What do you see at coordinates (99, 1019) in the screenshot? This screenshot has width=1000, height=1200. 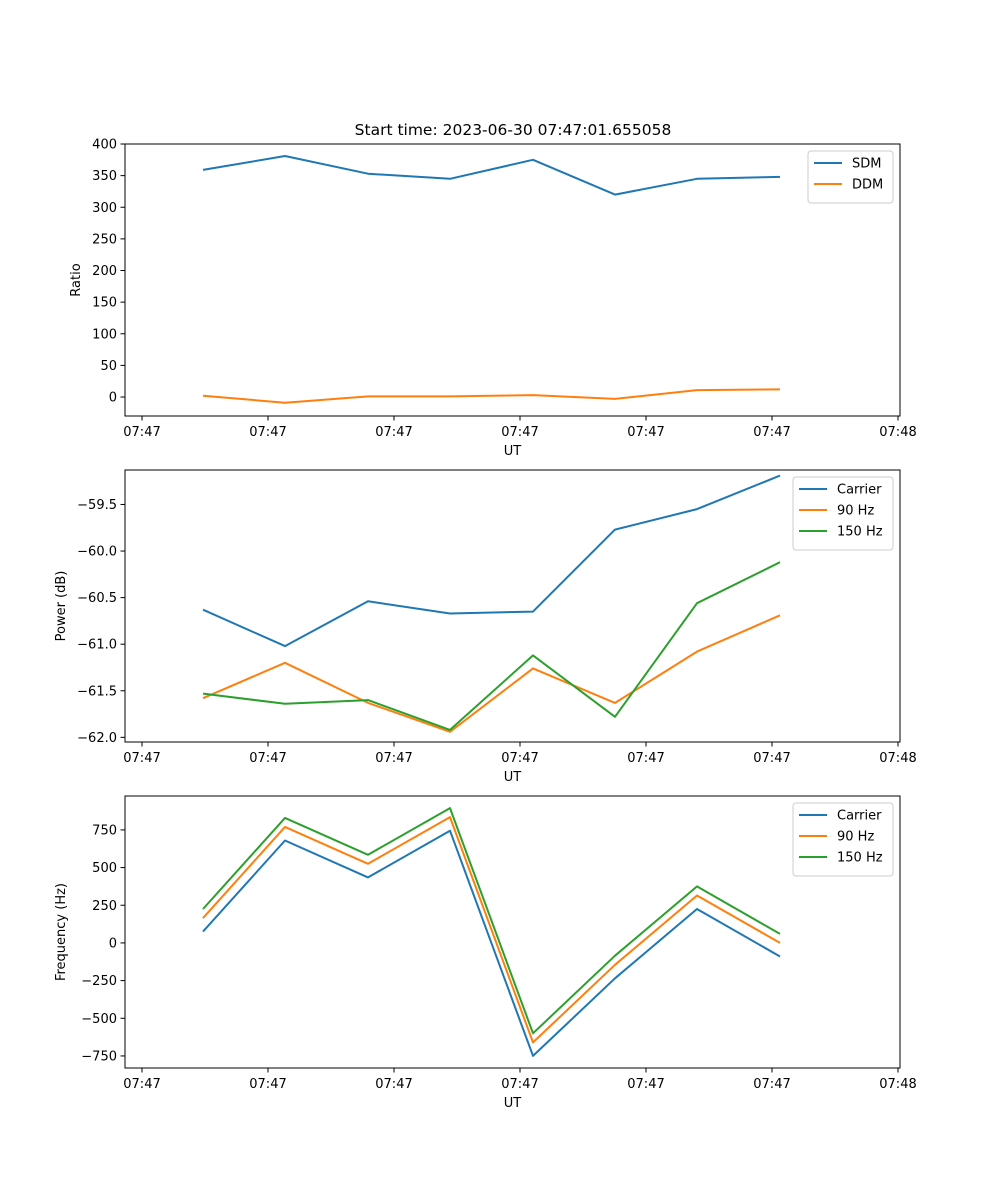 I see `frequency-y-tick-label: −500` at bounding box center [99, 1019].